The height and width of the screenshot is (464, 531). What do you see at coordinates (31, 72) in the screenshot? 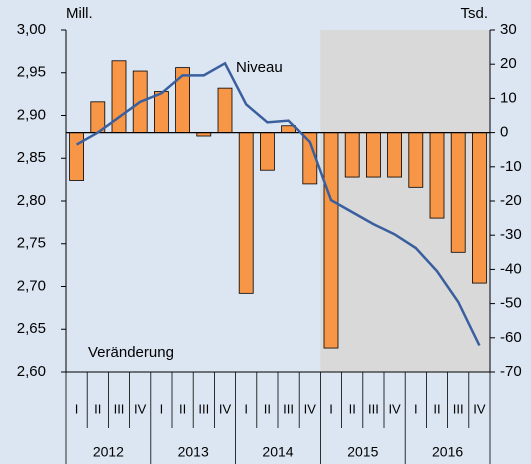
I see `y-tick-label: 2,95` at bounding box center [31, 72].